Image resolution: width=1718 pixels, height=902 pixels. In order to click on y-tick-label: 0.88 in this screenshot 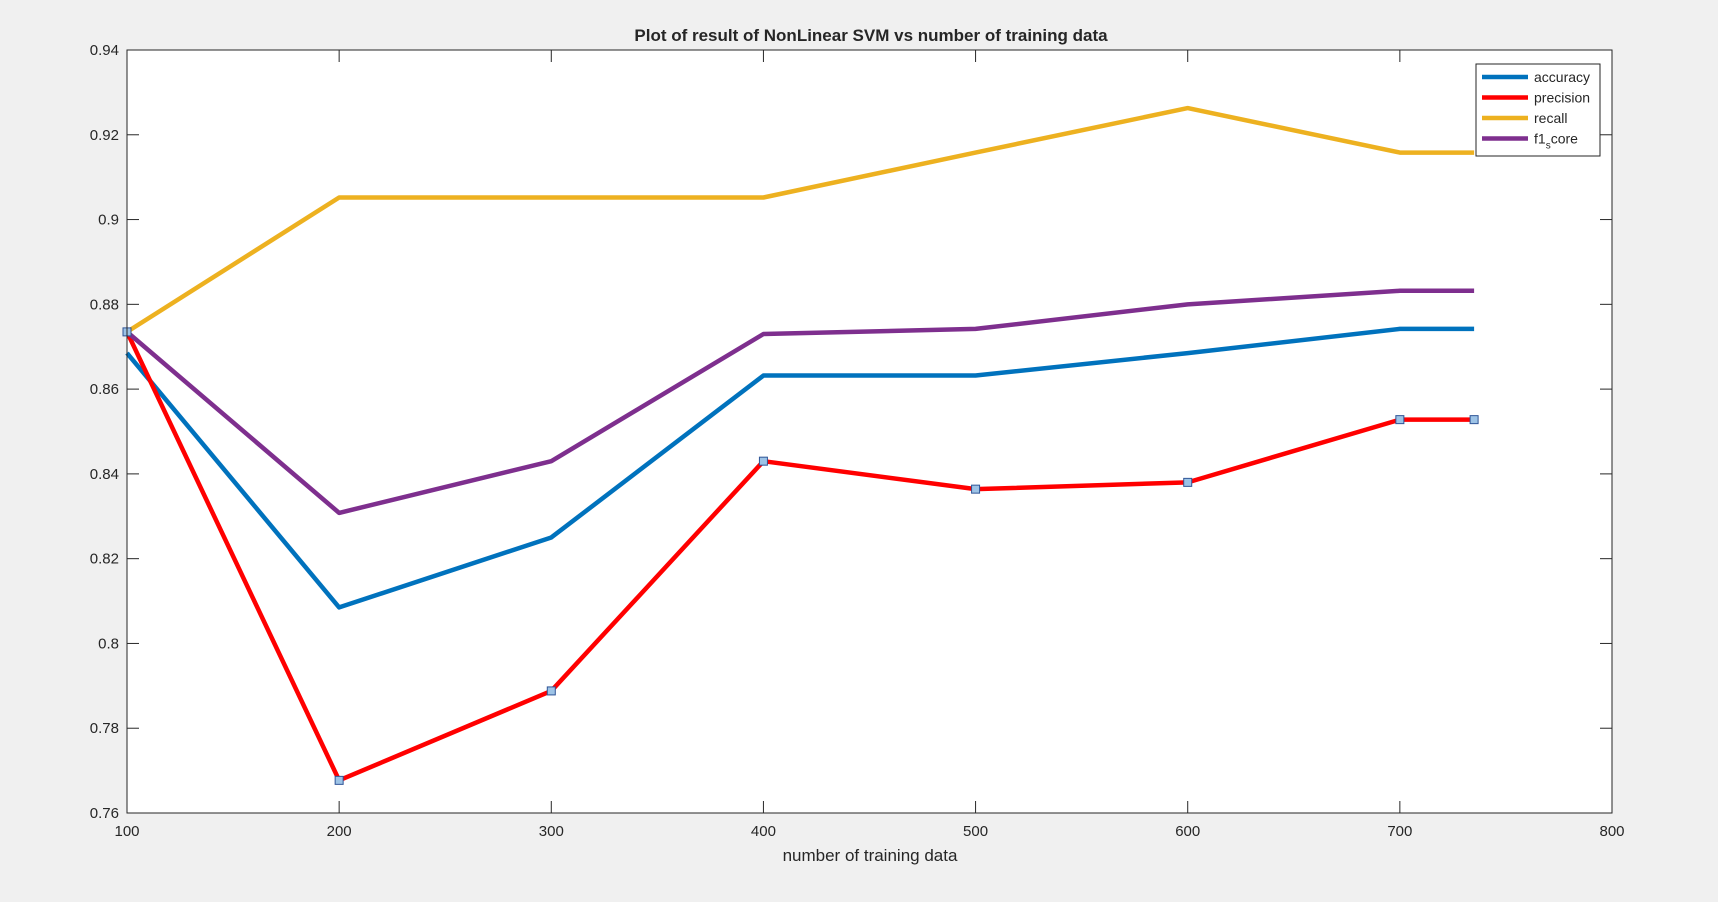, I will do `click(104, 304)`.